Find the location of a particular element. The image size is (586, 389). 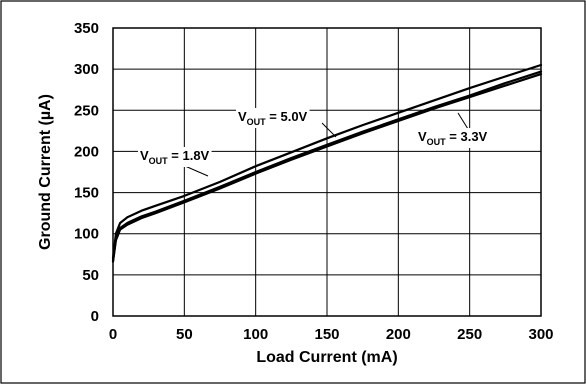

series-label-3: VOUT = 1.8V is located at coordinates (175, 157).